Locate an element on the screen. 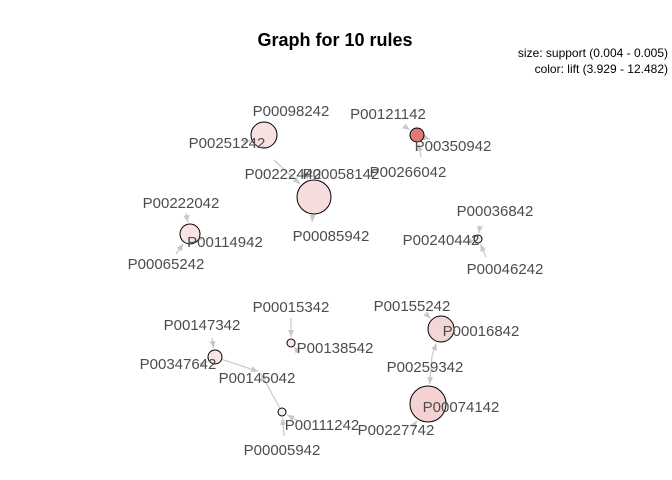 The width and height of the screenshot is (672, 480). item-label-p00016842: P00016842 is located at coordinates (481, 331).